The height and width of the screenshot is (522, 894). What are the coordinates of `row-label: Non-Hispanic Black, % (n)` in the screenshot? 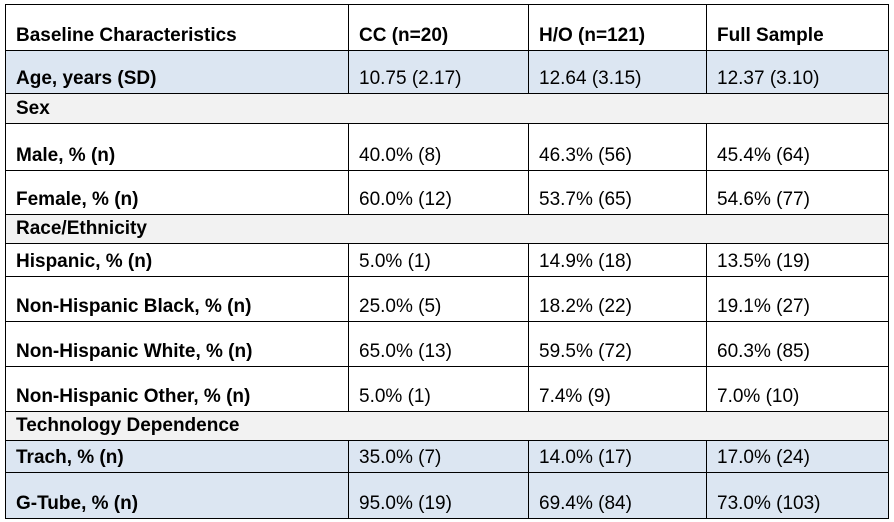 It's located at (177, 299).